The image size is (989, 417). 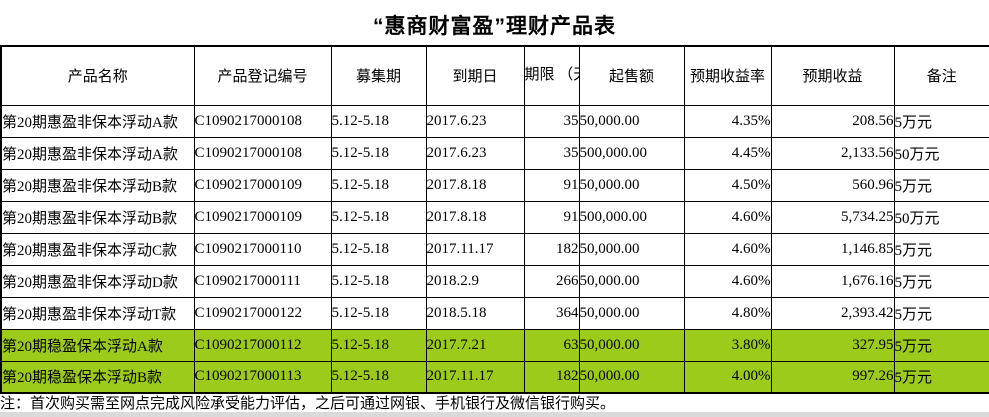 What do you see at coordinates (941, 75) in the screenshot?
I see `header-remarks: 备注` at bounding box center [941, 75].